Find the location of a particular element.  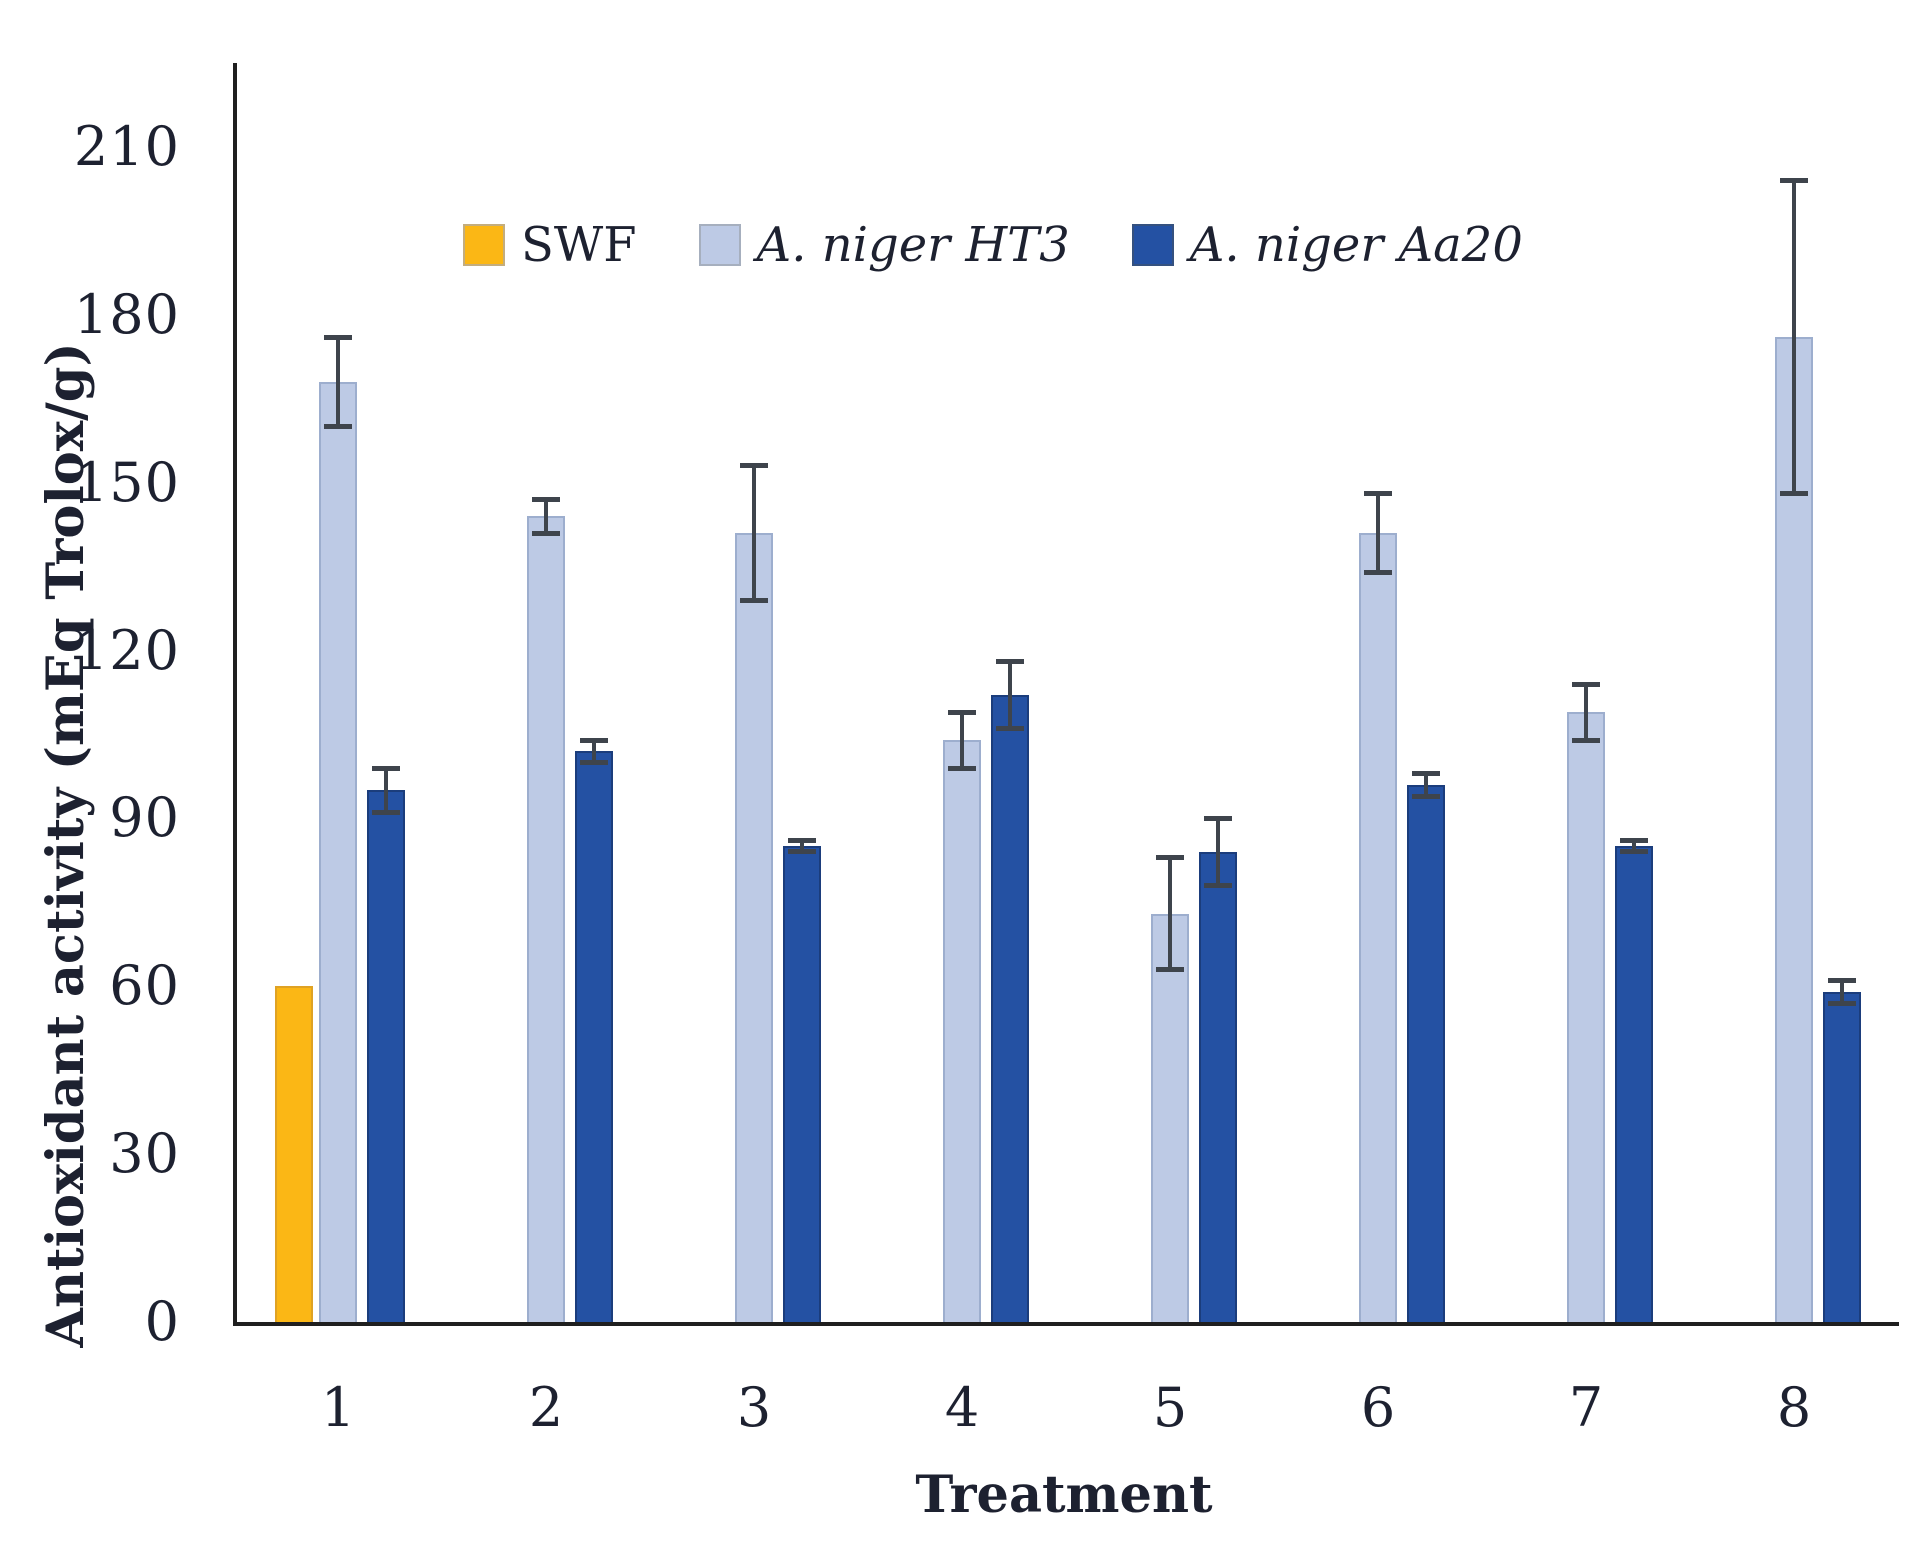

y-tick-label: 0 is located at coordinates (162, 1321).